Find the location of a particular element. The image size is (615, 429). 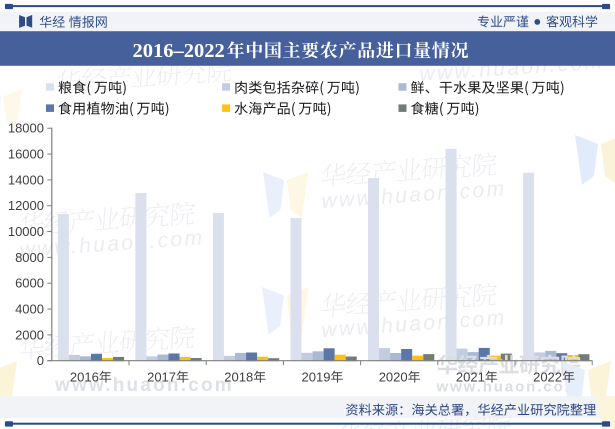

svg-text: 2018 is located at coordinates (238, 377).